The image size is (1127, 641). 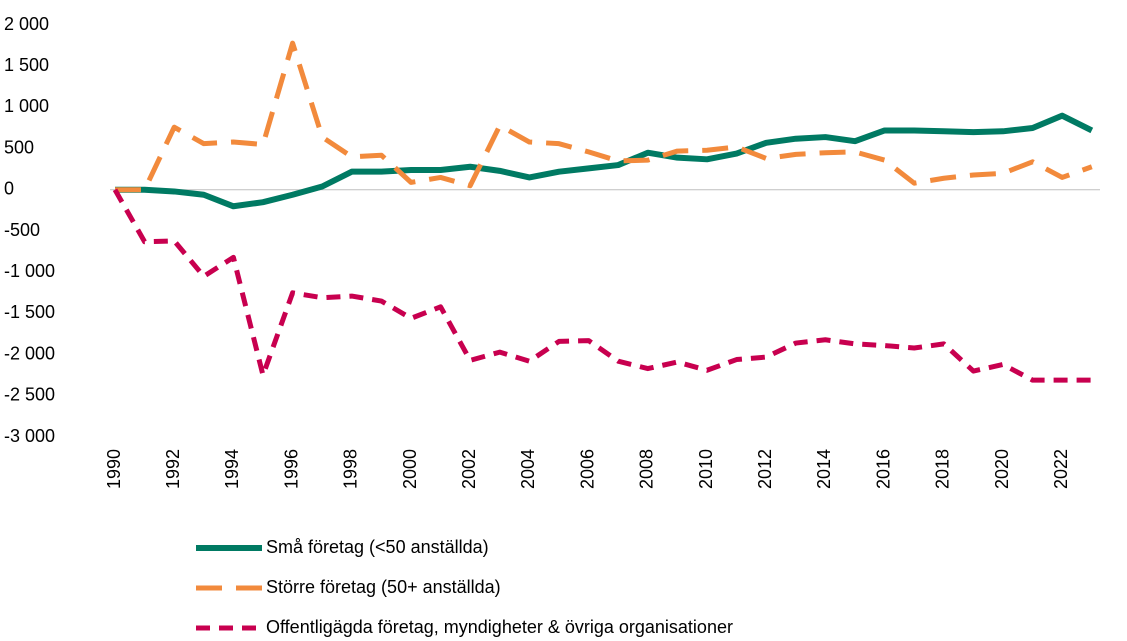 What do you see at coordinates (114, 469) in the screenshot?
I see `x-tick-label: 1990` at bounding box center [114, 469].